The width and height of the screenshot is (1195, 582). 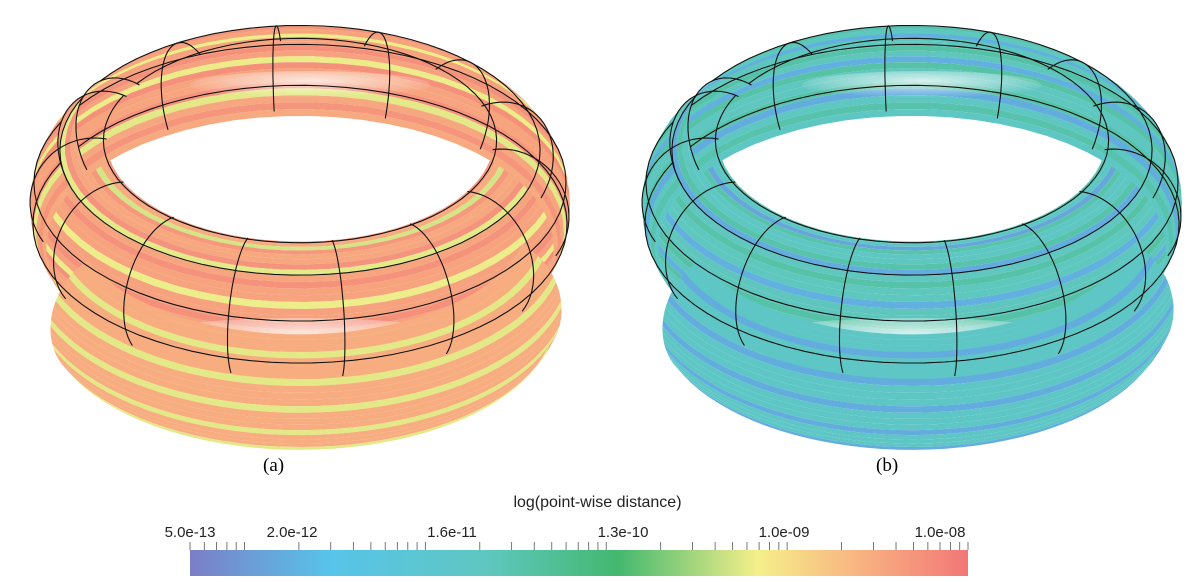 What do you see at coordinates (274, 465) in the screenshot?
I see `panel-a-caption: (a)` at bounding box center [274, 465].